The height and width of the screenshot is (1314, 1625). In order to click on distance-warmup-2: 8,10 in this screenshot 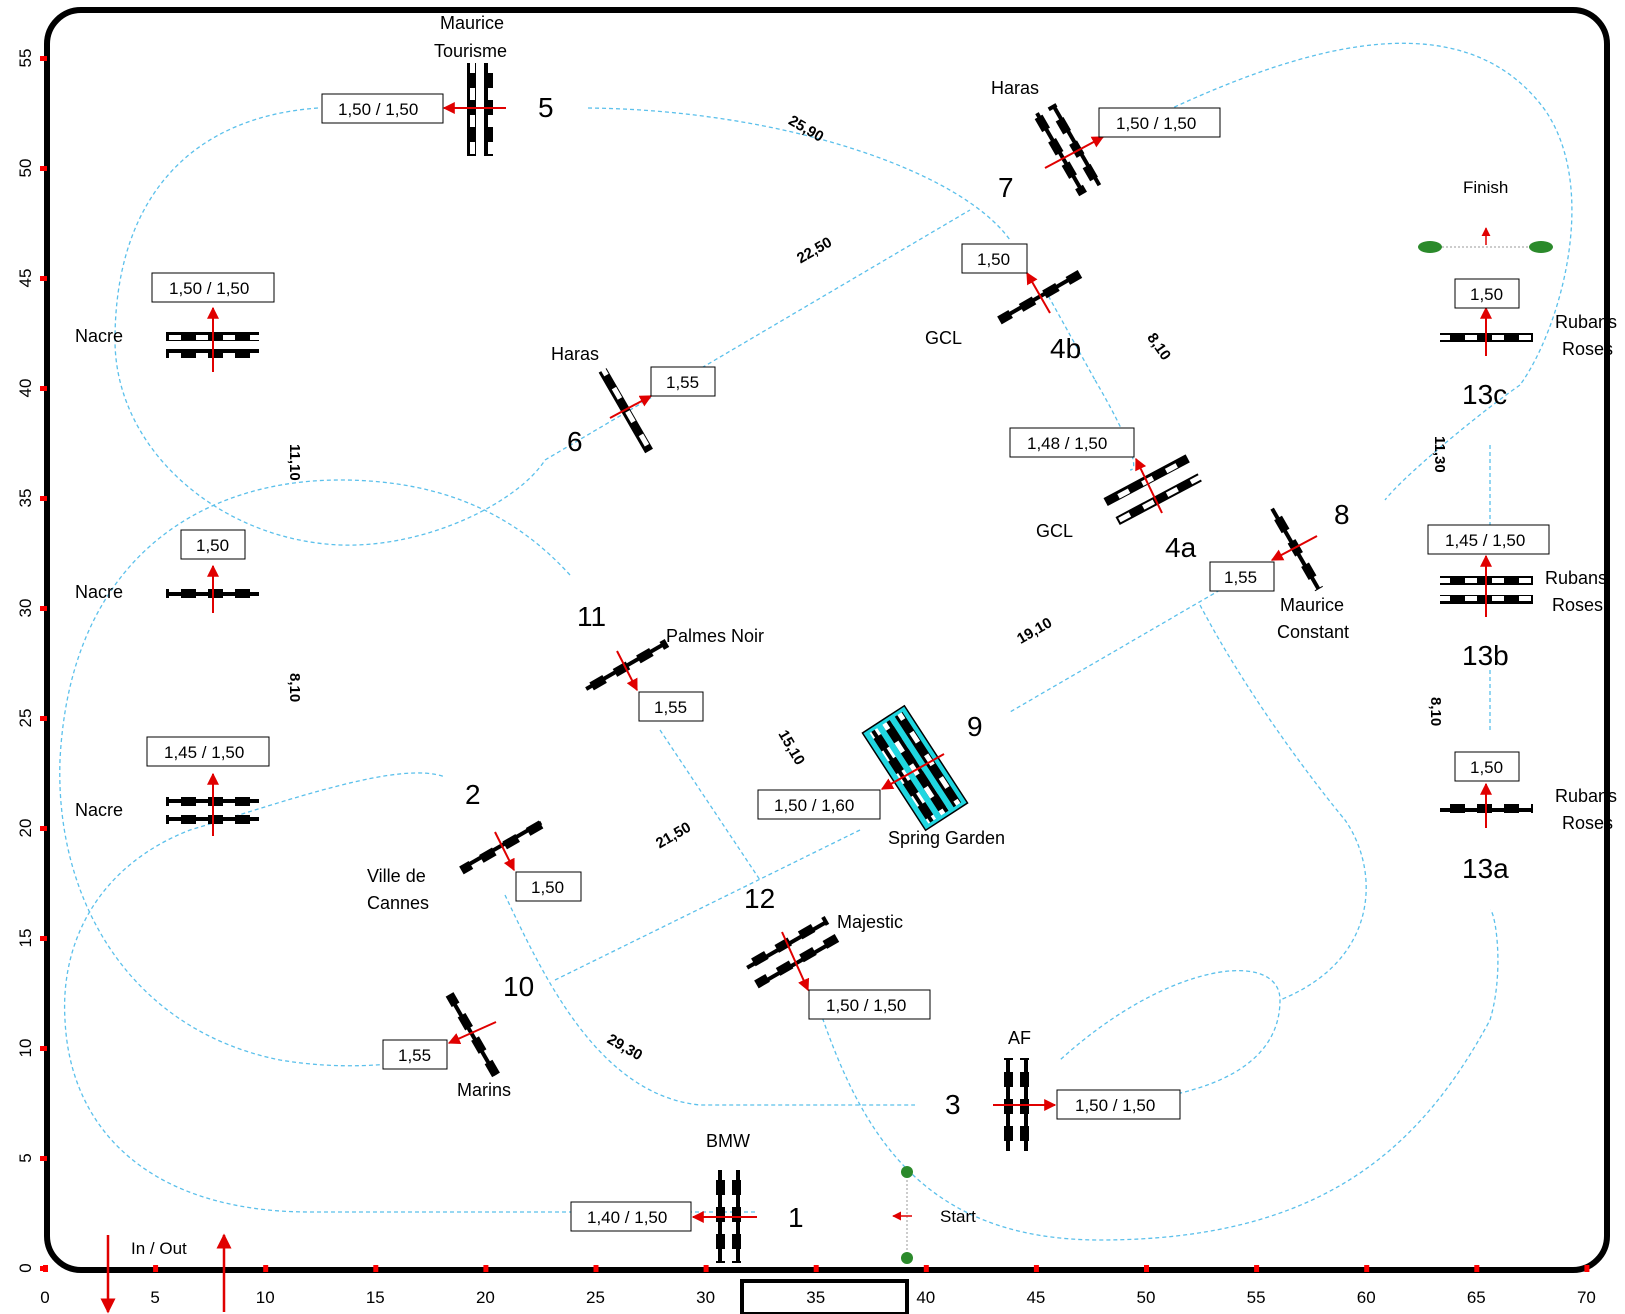, I will do `click(294, 687)`.